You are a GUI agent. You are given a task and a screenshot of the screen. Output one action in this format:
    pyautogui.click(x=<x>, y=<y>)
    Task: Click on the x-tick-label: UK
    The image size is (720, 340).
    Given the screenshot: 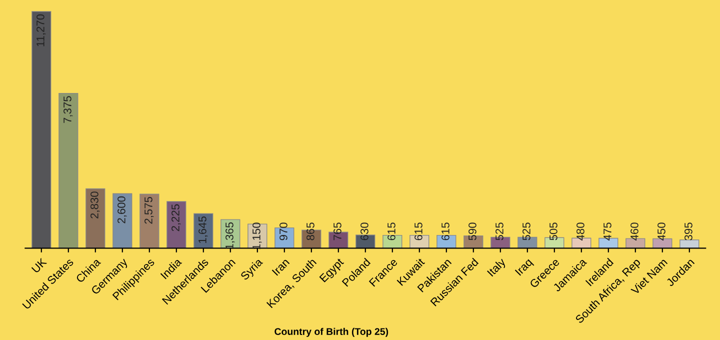 What is the action you would take?
    pyautogui.click(x=39, y=266)
    